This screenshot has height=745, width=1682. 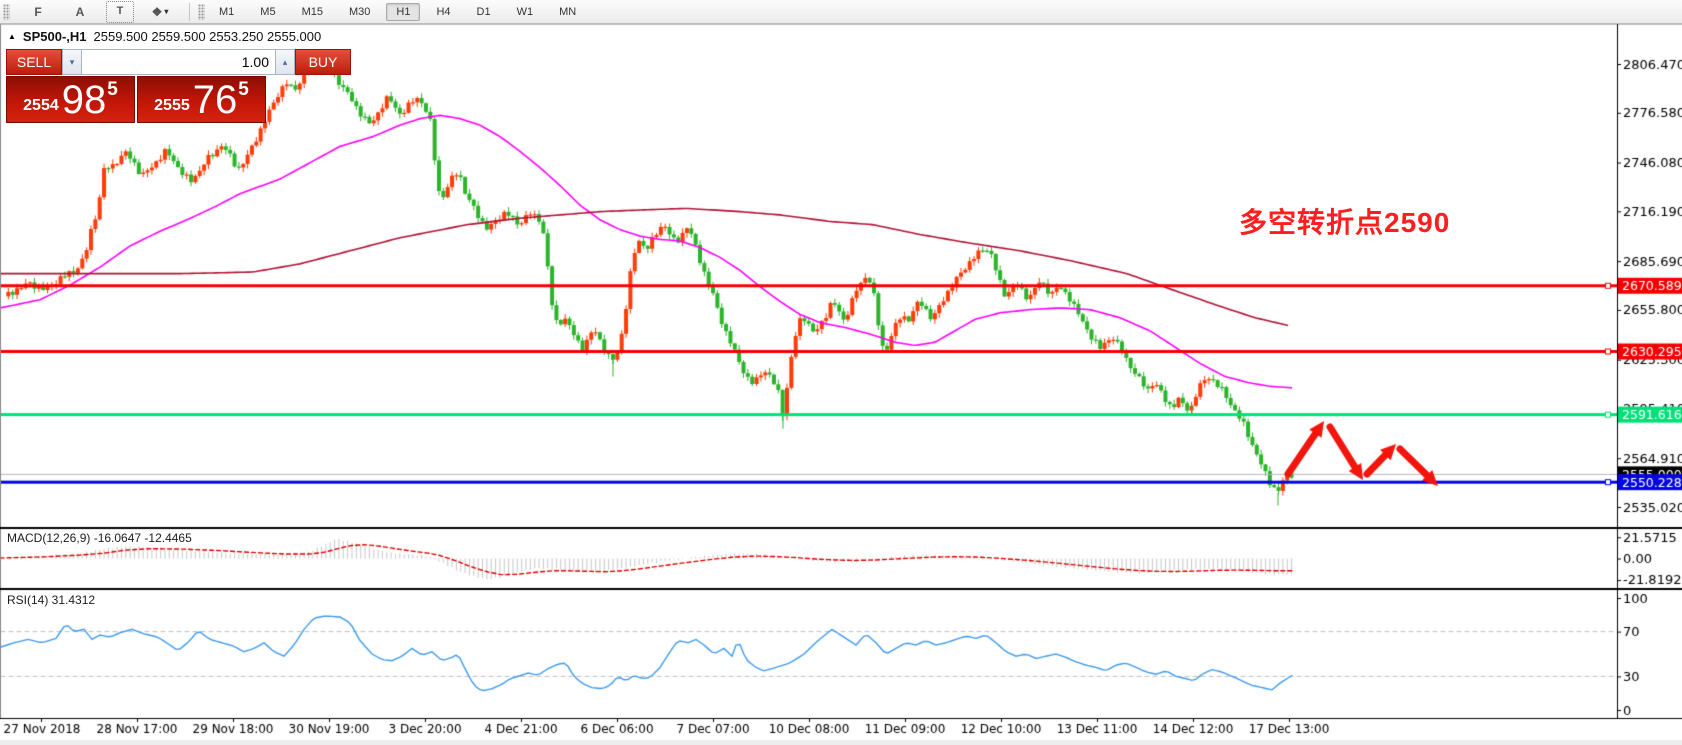 I want to click on buy-price-sup: 5, so click(x=243, y=89).